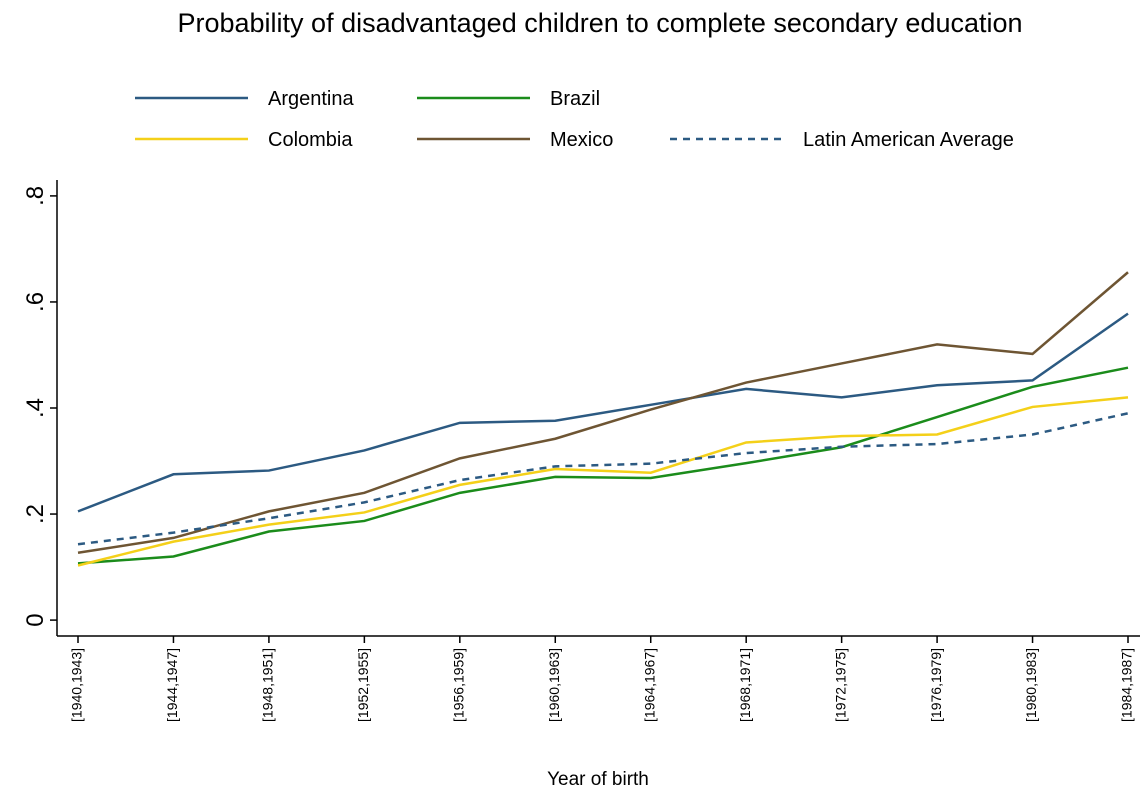 This screenshot has width=1145, height=796. I want to click on x-tick-label: [1972,1975], so click(840, 685).